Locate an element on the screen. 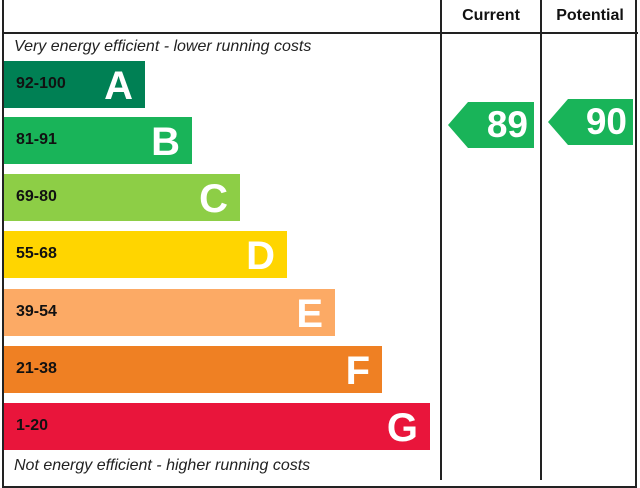 The width and height of the screenshot is (640, 488). band-letter: G is located at coordinates (402, 428).